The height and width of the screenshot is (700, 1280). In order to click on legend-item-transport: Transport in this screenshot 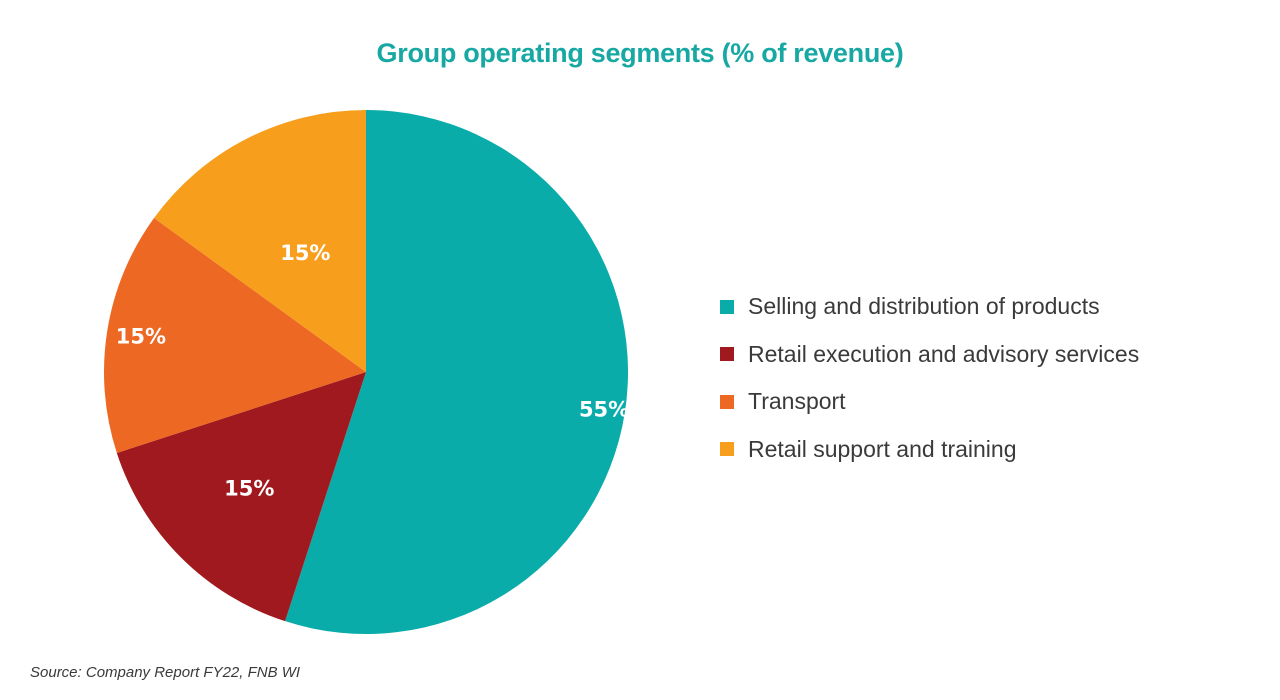, I will do `click(990, 402)`.